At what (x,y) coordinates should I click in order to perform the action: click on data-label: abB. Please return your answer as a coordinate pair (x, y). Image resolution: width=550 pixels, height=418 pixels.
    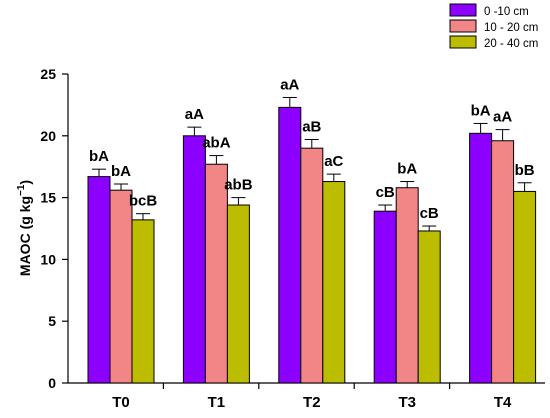
    Looking at the image, I should click on (238, 185).